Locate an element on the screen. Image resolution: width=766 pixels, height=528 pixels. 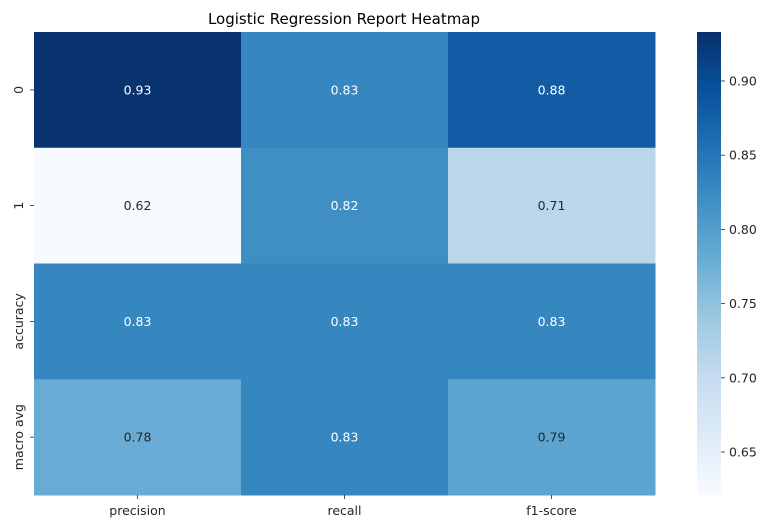
cell-value-label: 0.88 is located at coordinates (552, 89).